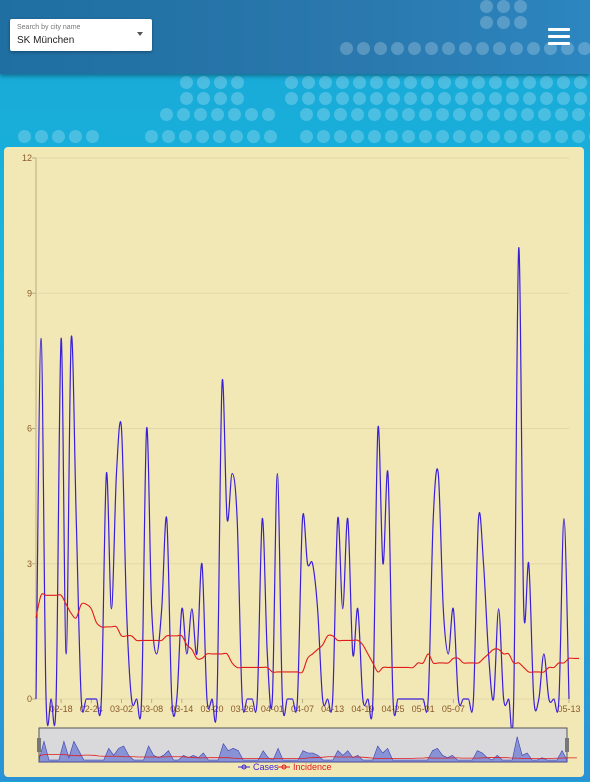  I want to click on legend-cases-label: Cases, so click(266, 767).